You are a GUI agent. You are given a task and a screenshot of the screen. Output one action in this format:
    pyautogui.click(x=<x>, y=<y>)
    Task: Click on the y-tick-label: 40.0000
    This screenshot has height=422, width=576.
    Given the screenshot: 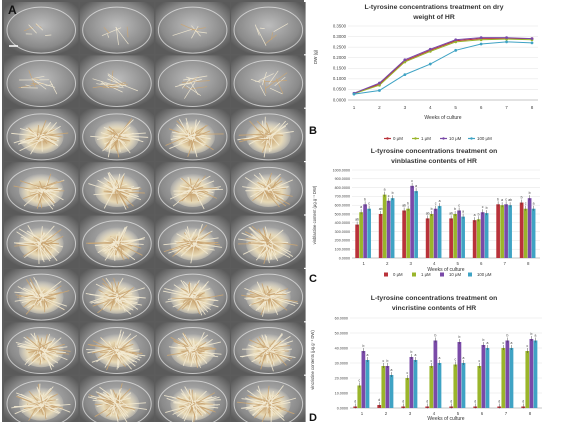 What is the action you would take?
    pyautogui.click(x=341, y=348)
    